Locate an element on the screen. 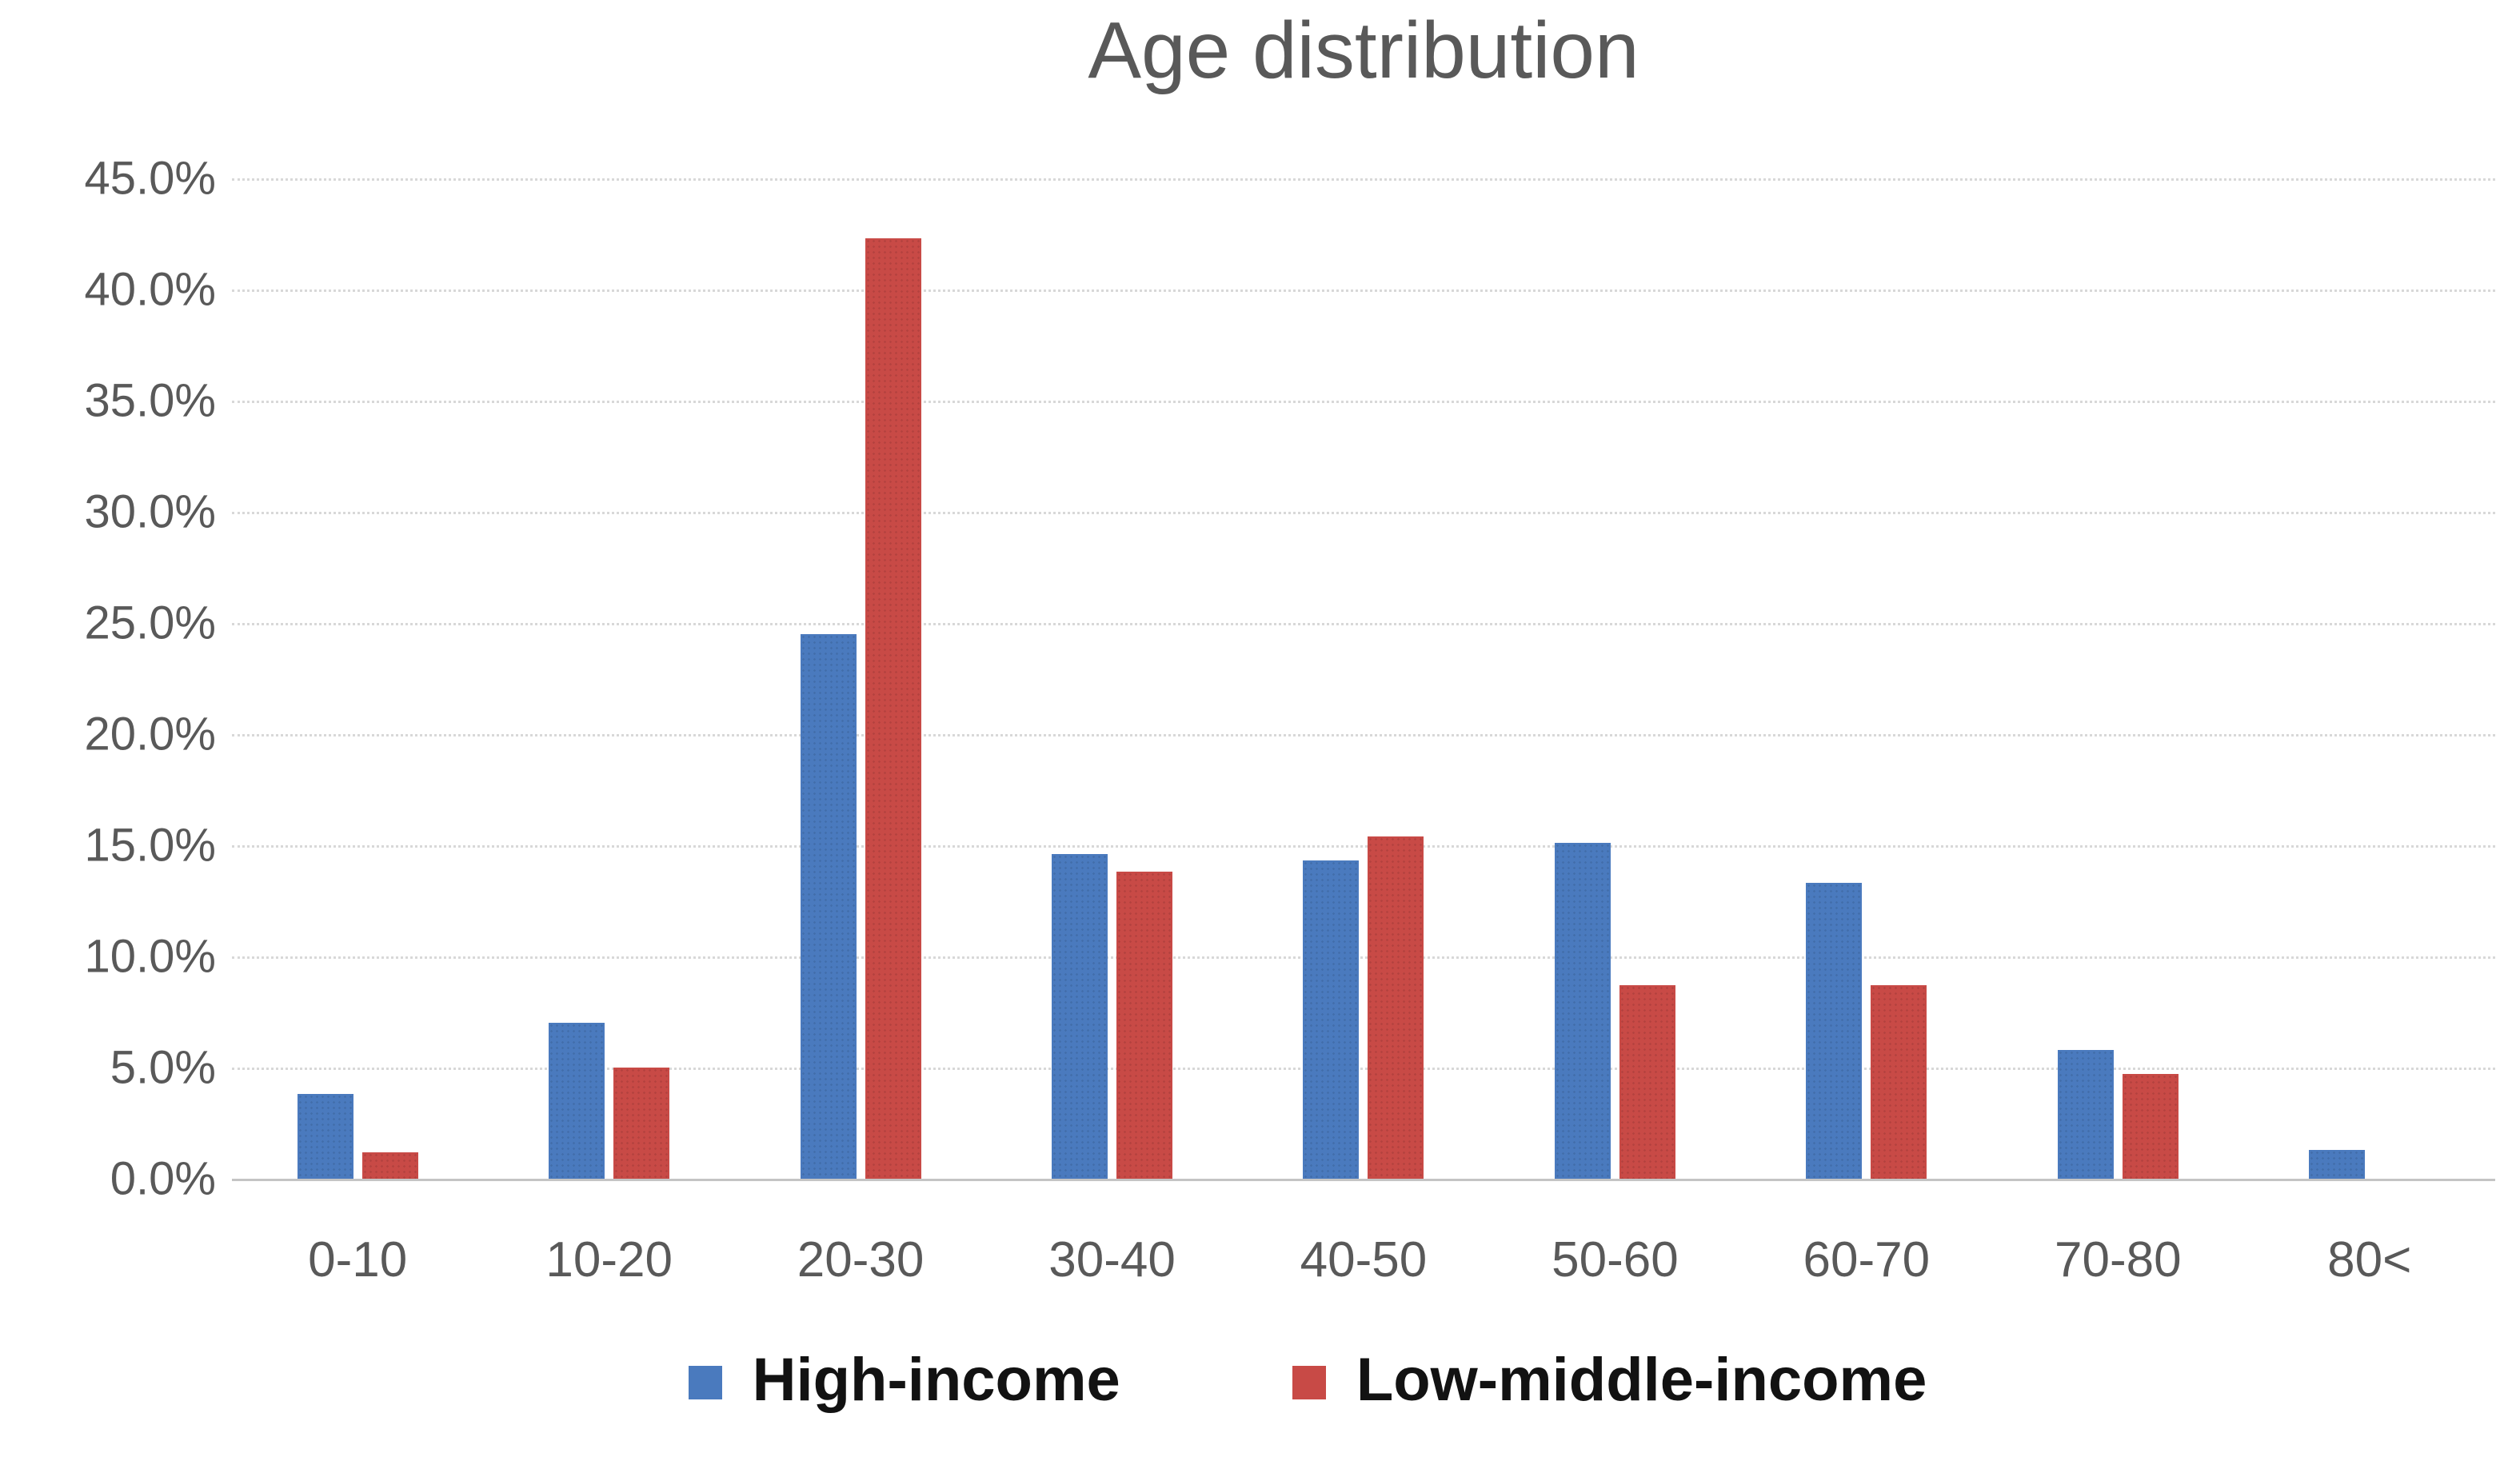 This screenshot has height=1473, width=2520. y-axis-tick-label: 20.0% is located at coordinates (150, 734).